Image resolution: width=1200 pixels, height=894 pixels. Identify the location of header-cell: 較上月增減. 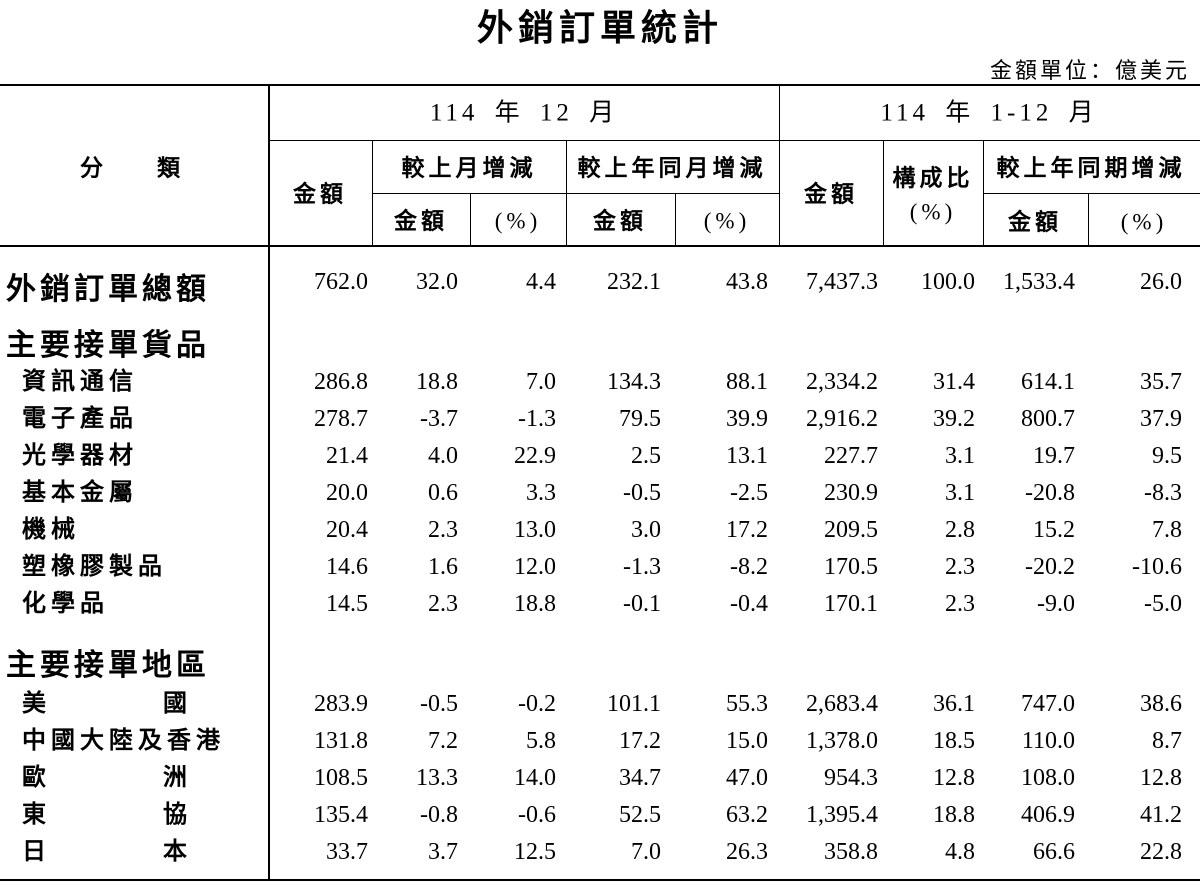
(469, 168).